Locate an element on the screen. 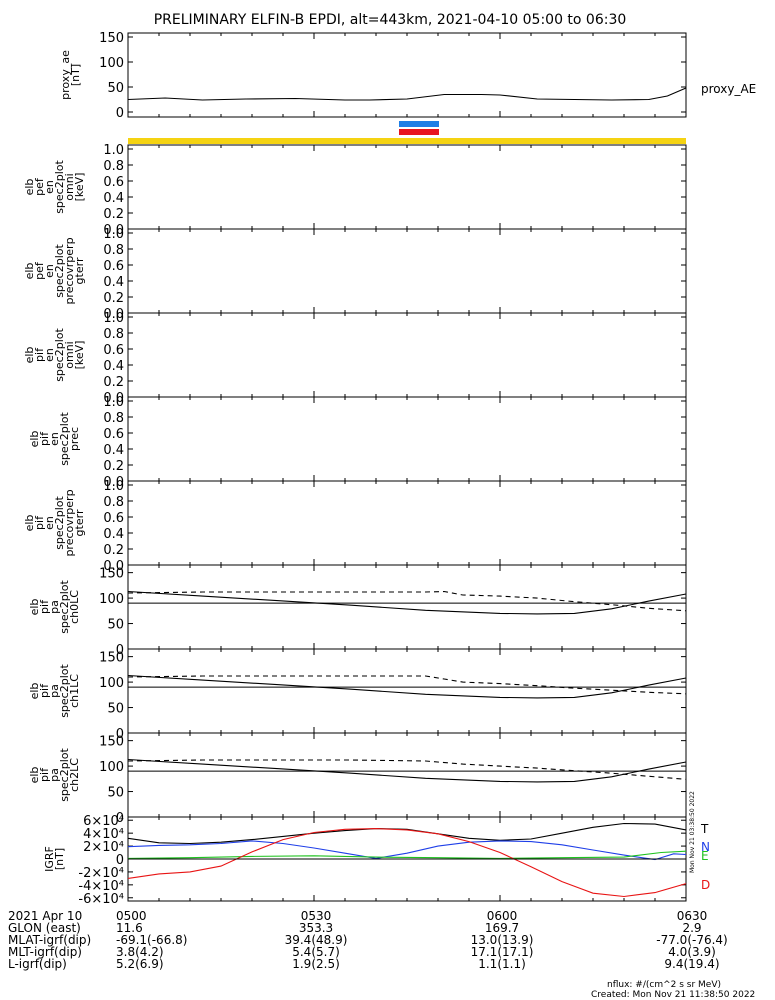  ephemeris-row-label: MLT-igrf(dip) is located at coordinates (45, 952).